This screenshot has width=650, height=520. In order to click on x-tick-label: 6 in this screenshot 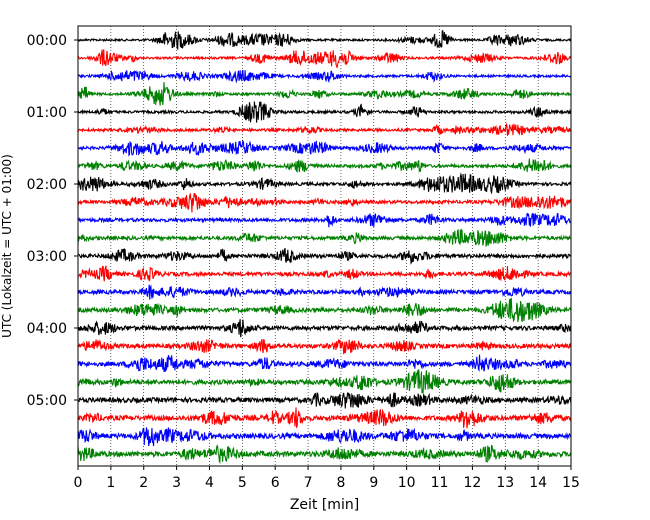, I will do `click(275, 483)`.